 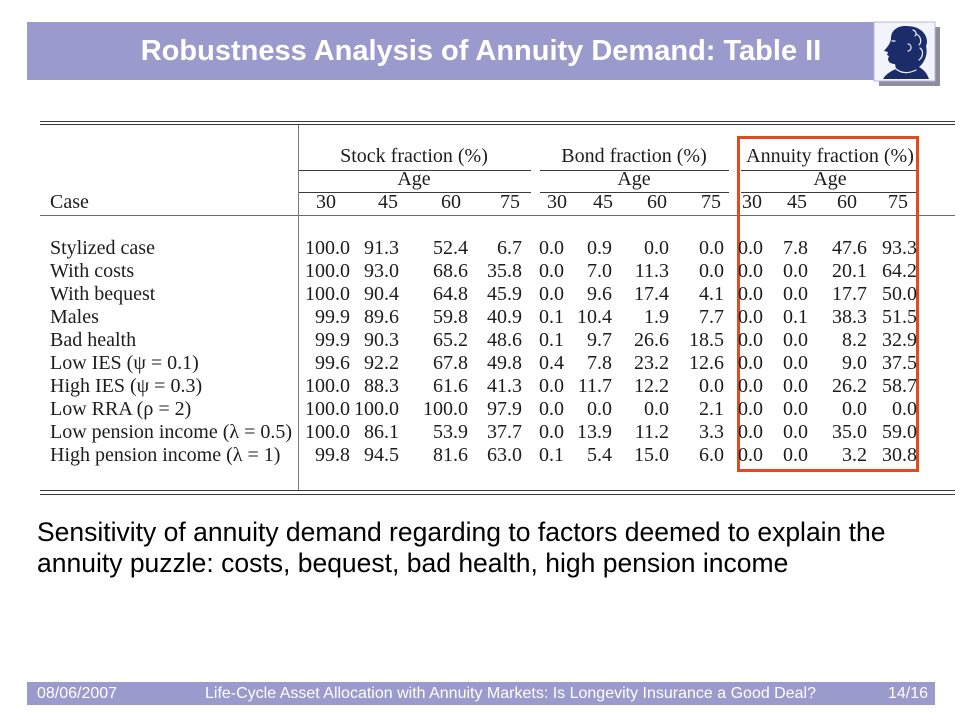 What do you see at coordinates (599, 271) in the screenshot?
I see `cell-bond: 7.0` at bounding box center [599, 271].